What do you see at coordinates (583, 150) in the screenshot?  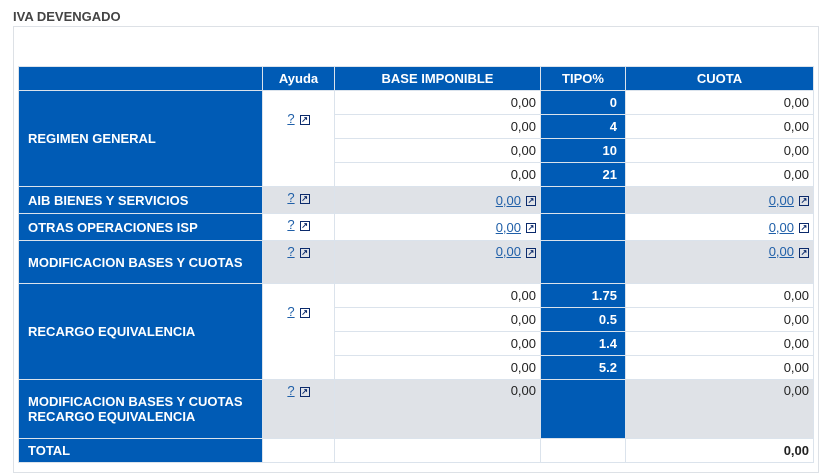 I see `tipo-value: 10` at bounding box center [583, 150].